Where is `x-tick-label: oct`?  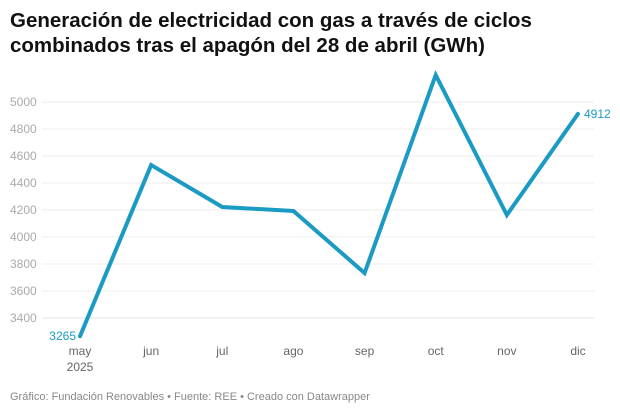
x-tick-label: oct is located at coordinates (436, 351).